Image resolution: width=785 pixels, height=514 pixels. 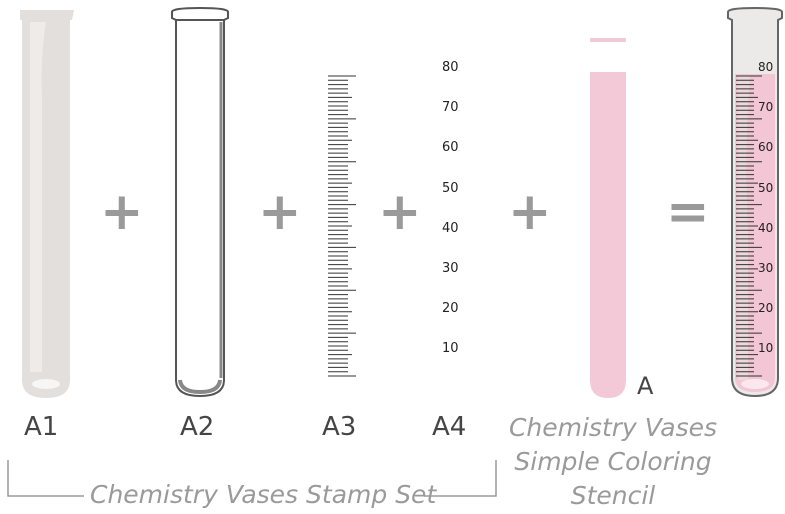 I want to click on plus-sign-1: +, so click(x=122, y=212).